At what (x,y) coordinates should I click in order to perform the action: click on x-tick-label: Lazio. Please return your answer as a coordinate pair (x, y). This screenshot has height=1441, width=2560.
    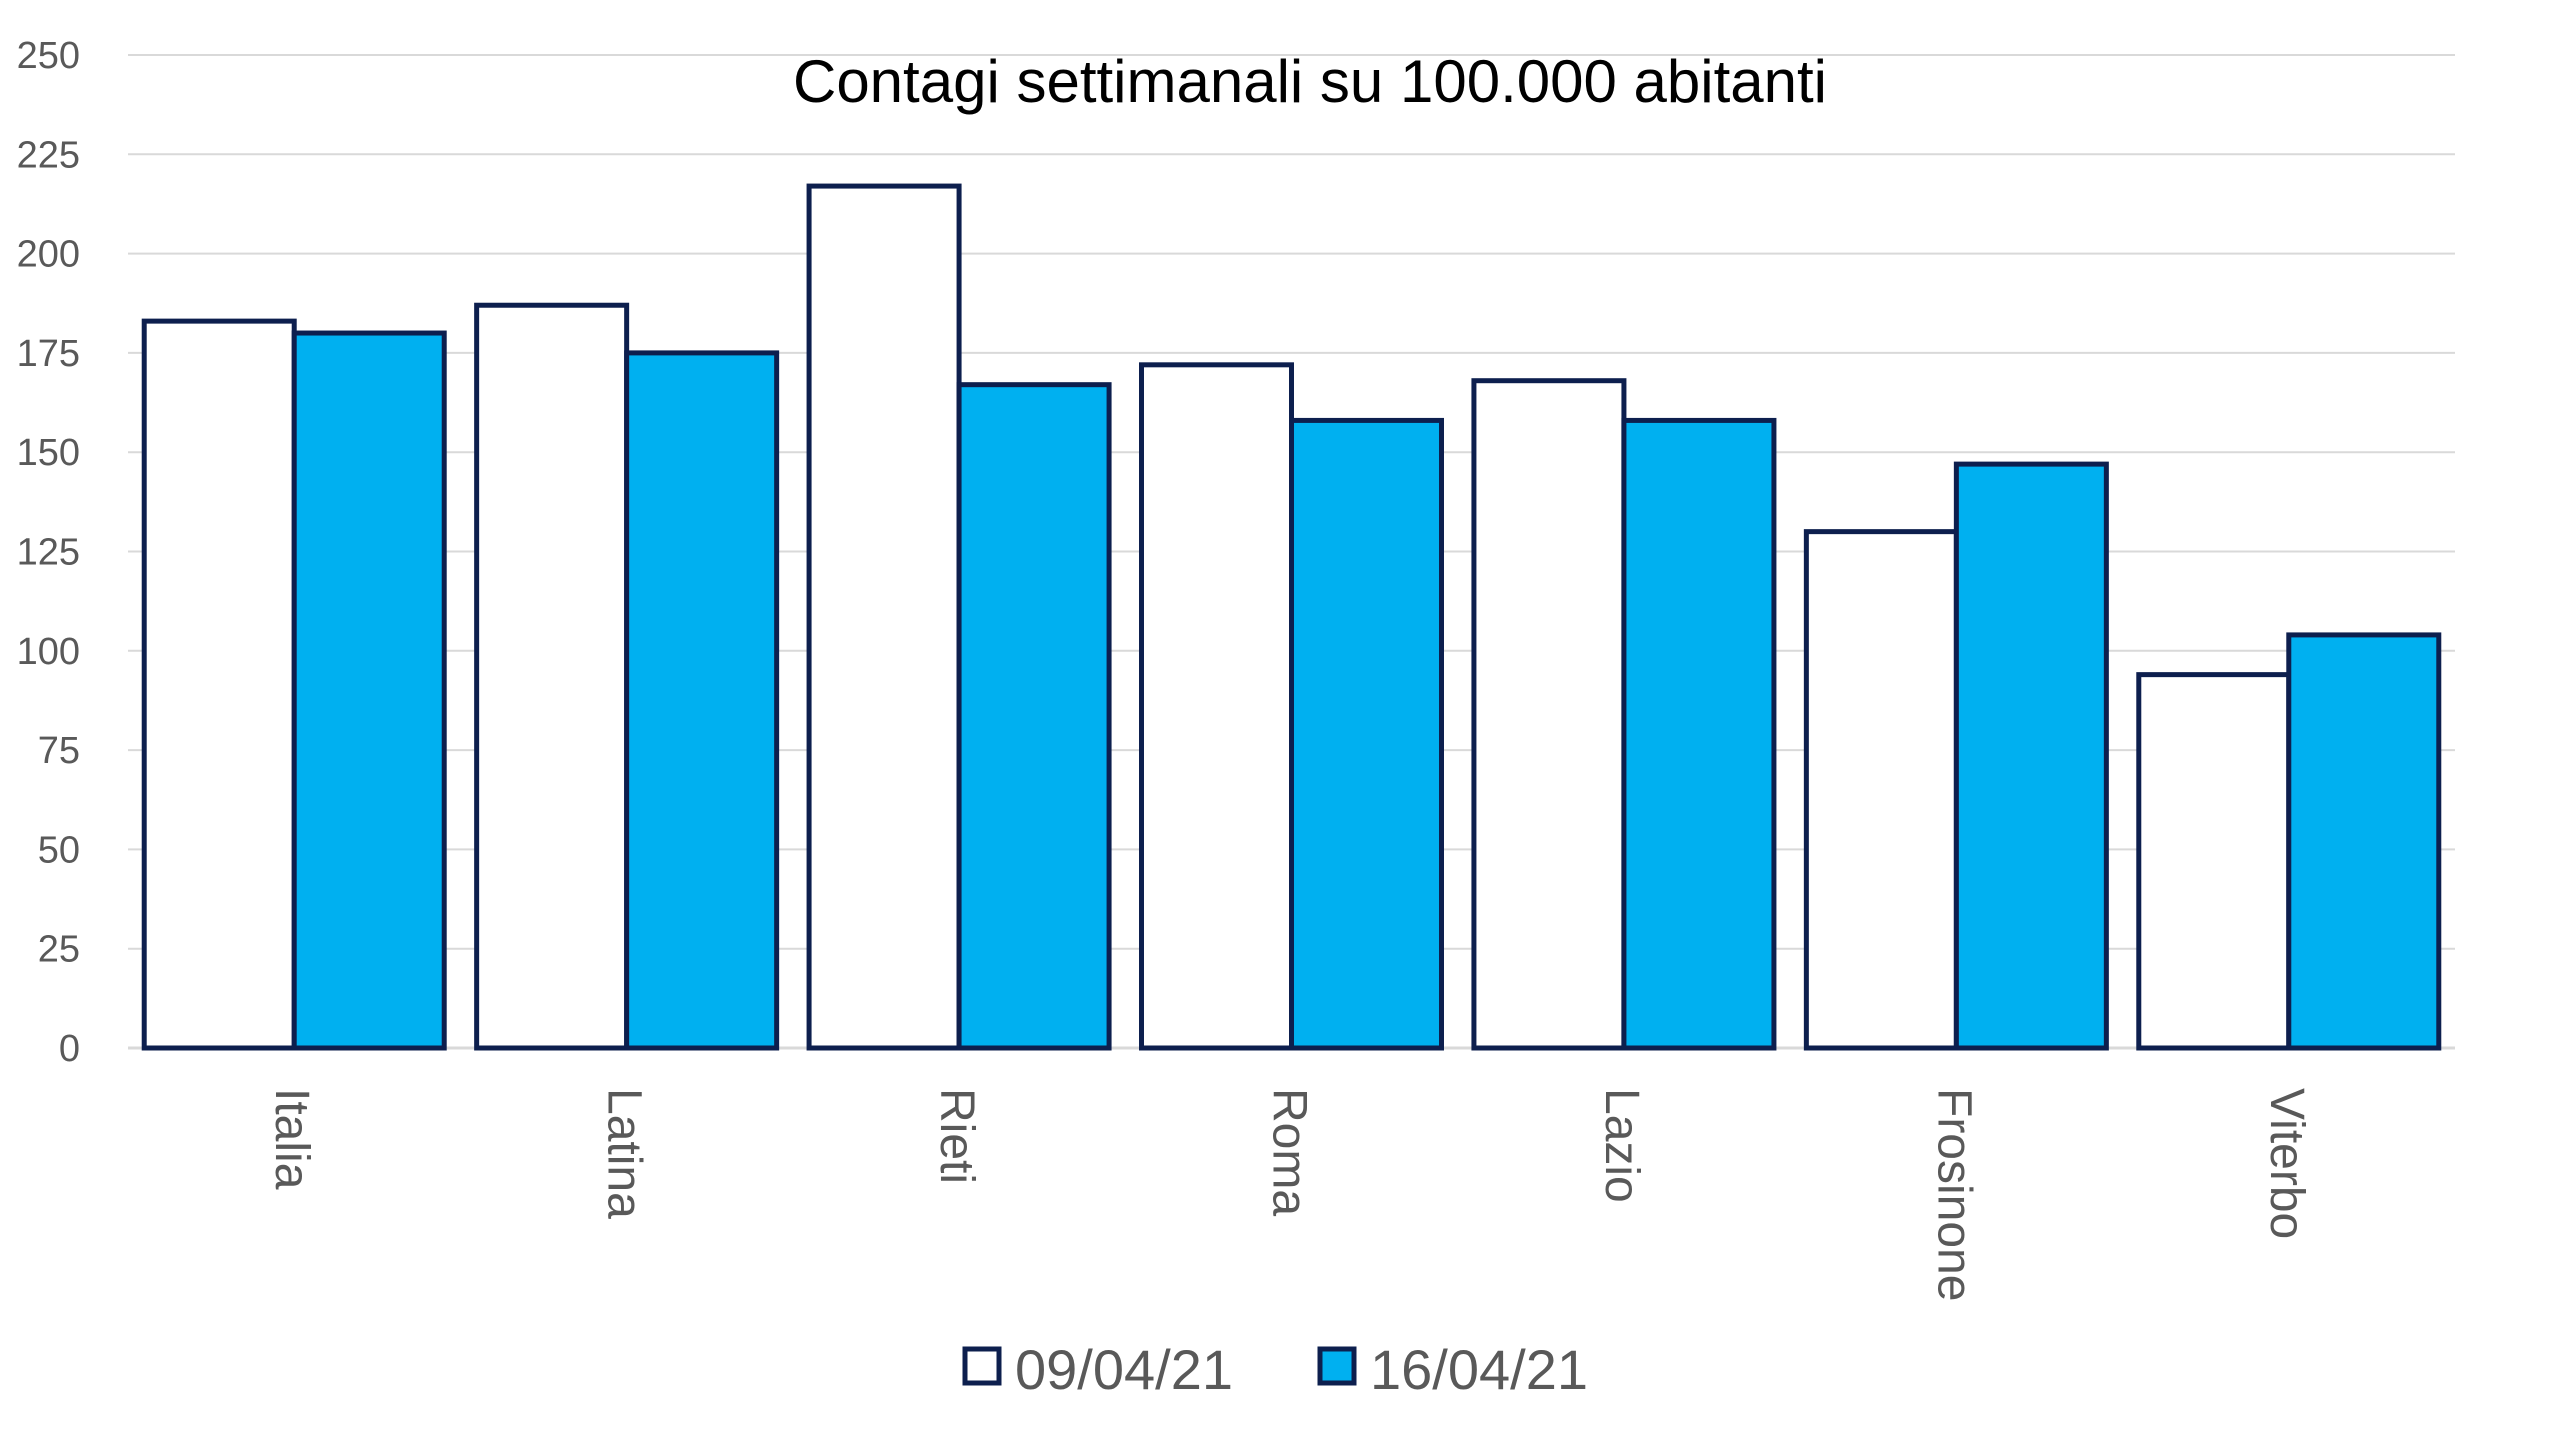
    Looking at the image, I should click on (1621, 1145).